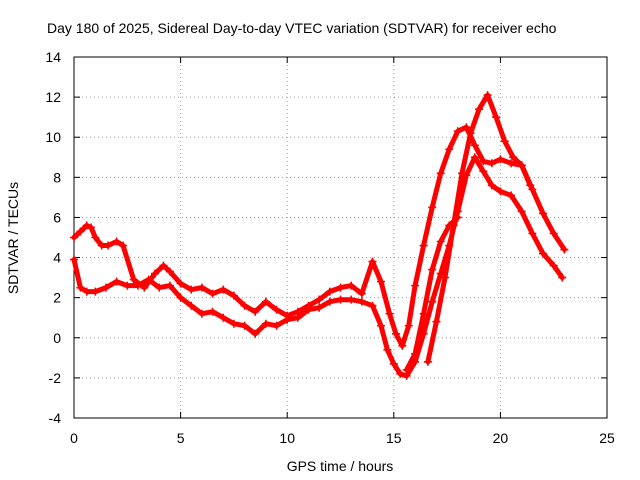 This screenshot has height=480, width=640. What do you see at coordinates (57, 298) in the screenshot?
I see `y-tick-label: 2` at bounding box center [57, 298].